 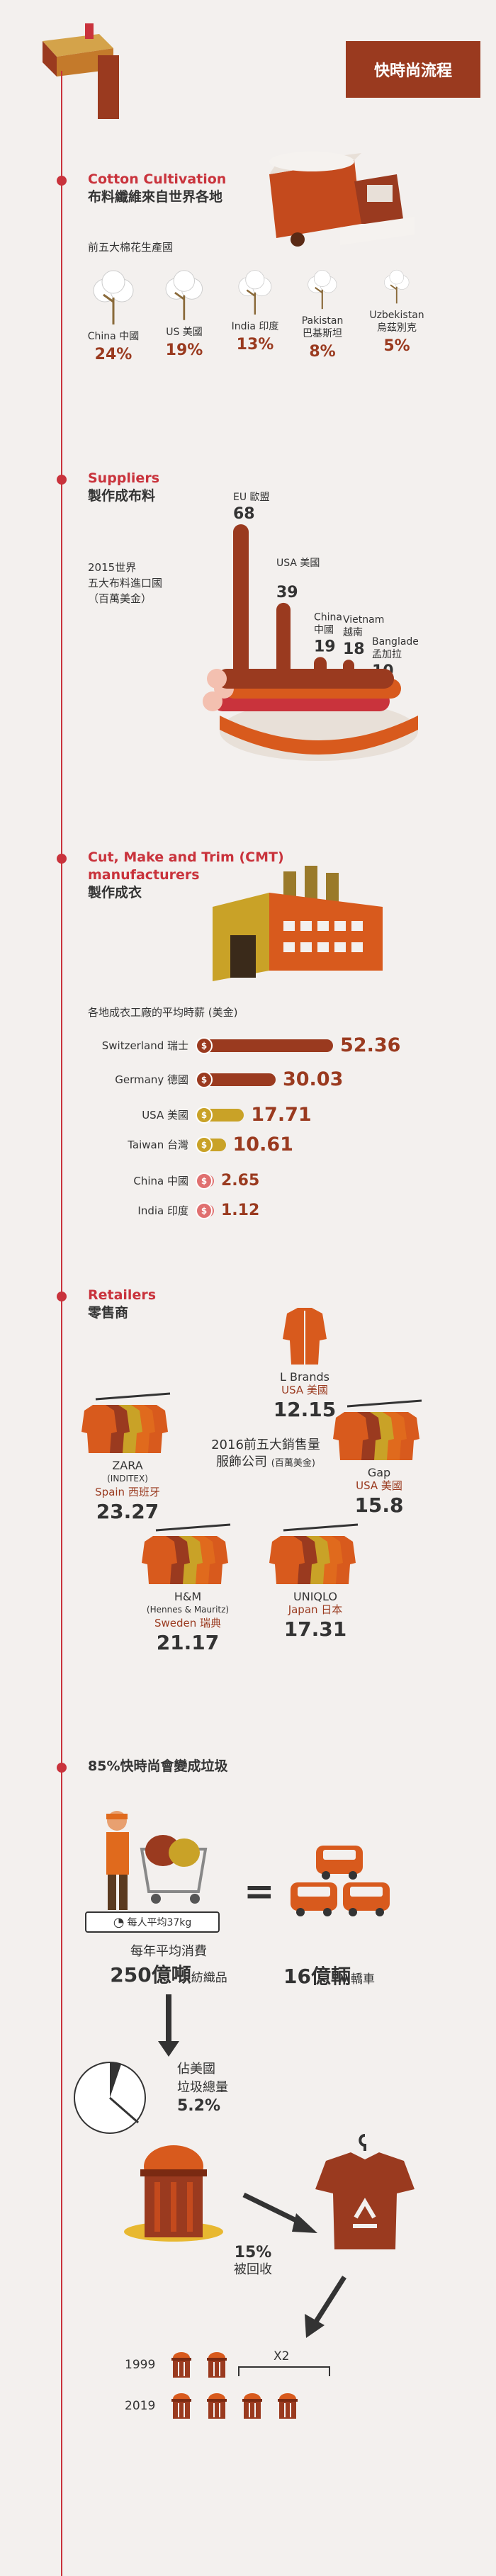 I want to click on cotton-country-item: Uzbekistan 烏茲別克 5%, so click(x=396, y=312).